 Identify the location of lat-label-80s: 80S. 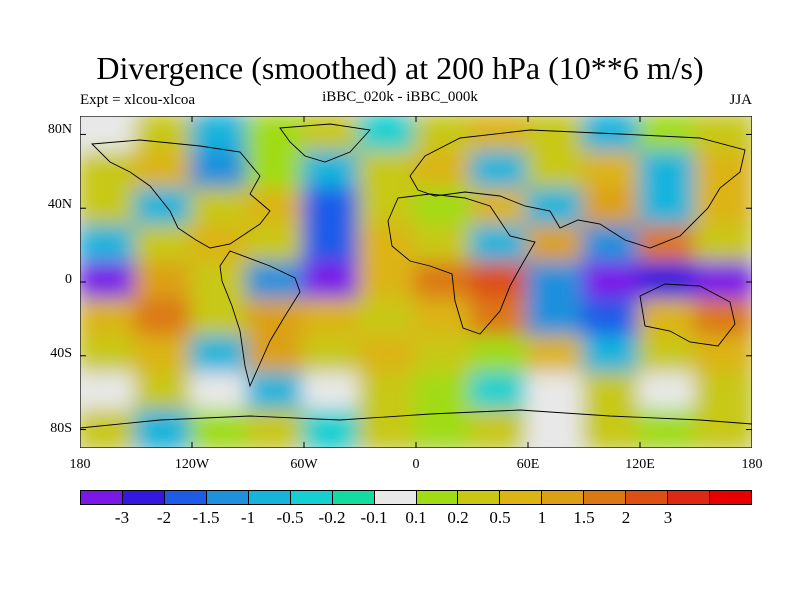
(61, 428).